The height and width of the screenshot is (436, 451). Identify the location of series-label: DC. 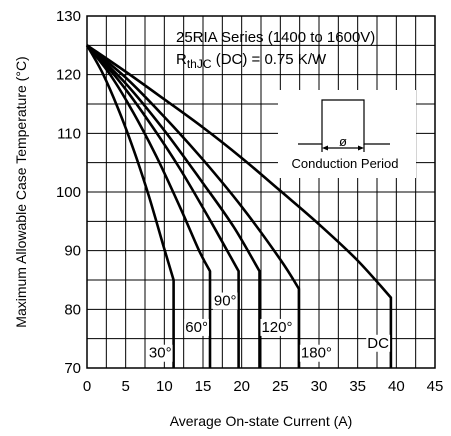
(378, 343).